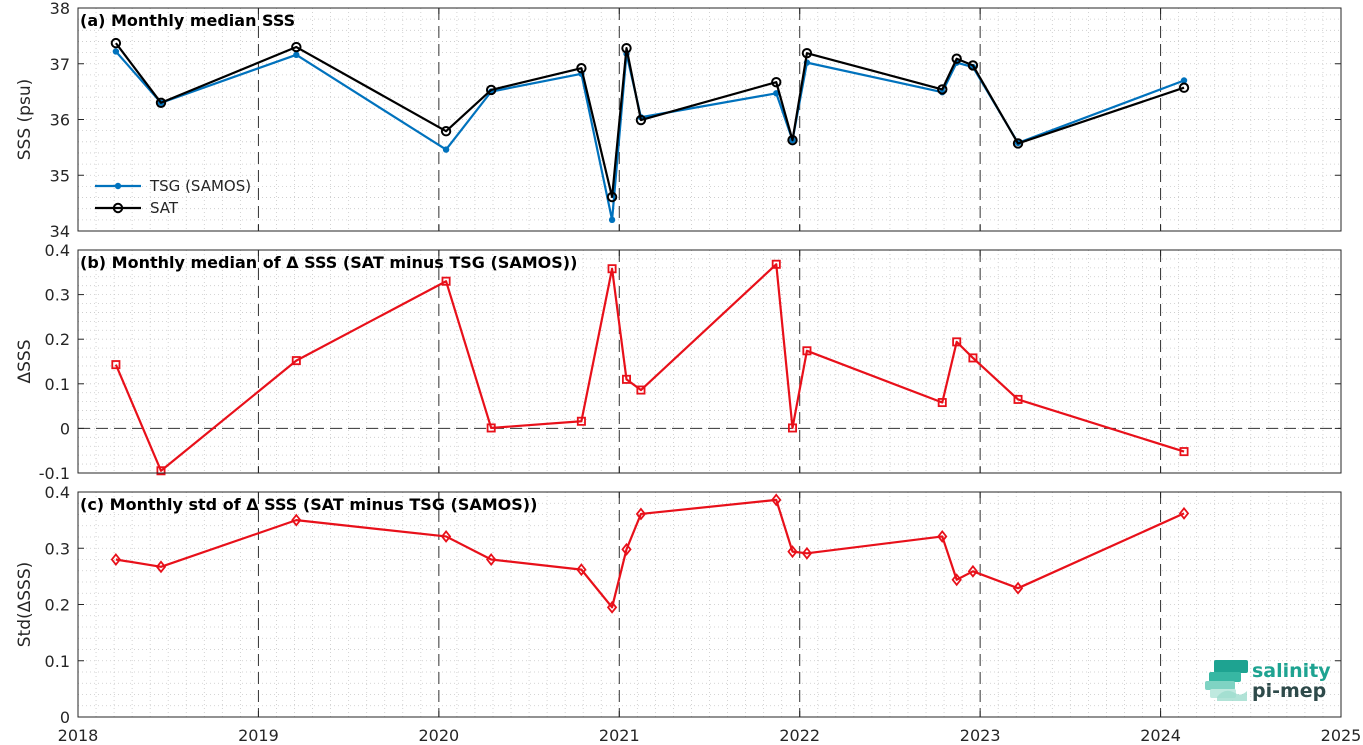 This screenshot has height=745, width=1363. Describe the element at coordinates (1289, 691) in the screenshot. I see `logo-line2-label: pi-mep` at that location.